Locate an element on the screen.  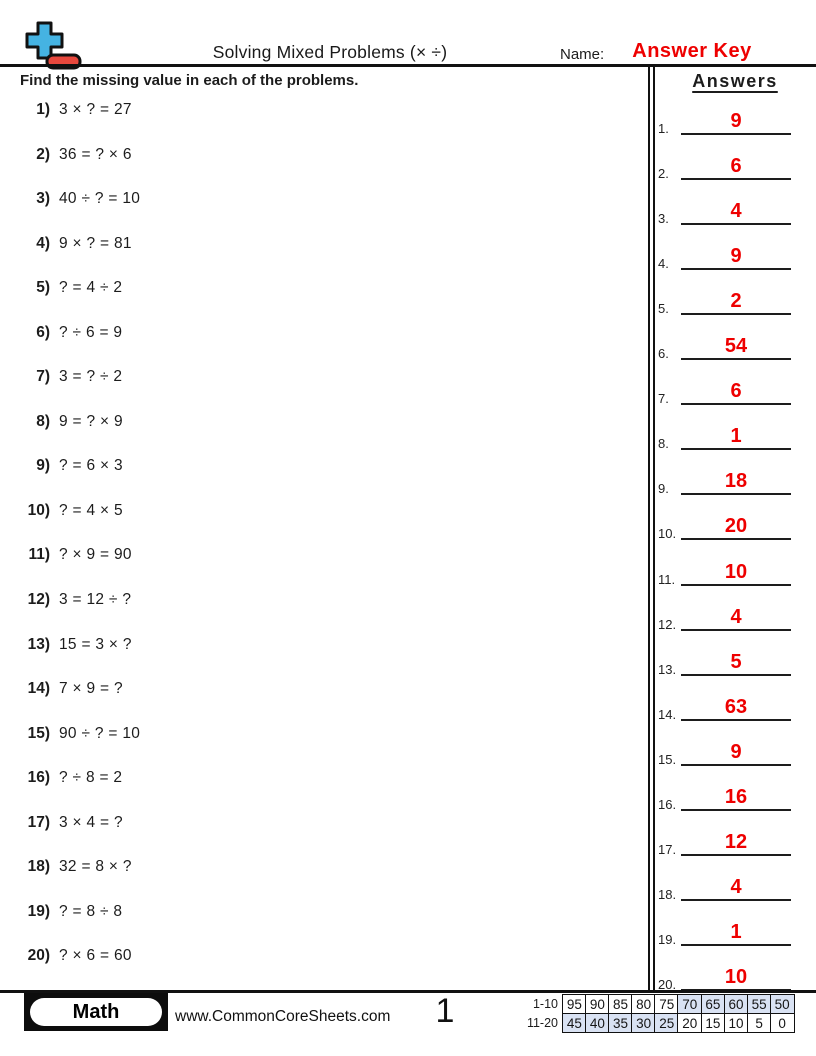
answer-number: 2. is located at coordinates (663, 174).